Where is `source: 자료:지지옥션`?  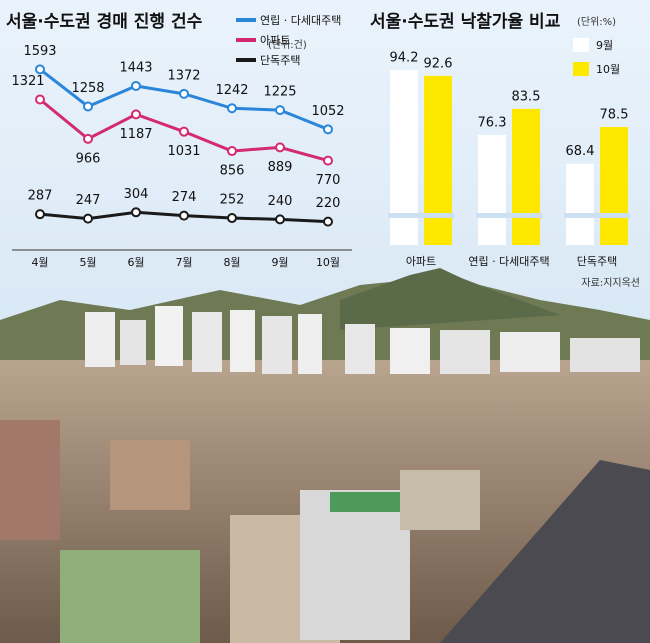 source: 자료:지지옥션 is located at coordinates (610, 283).